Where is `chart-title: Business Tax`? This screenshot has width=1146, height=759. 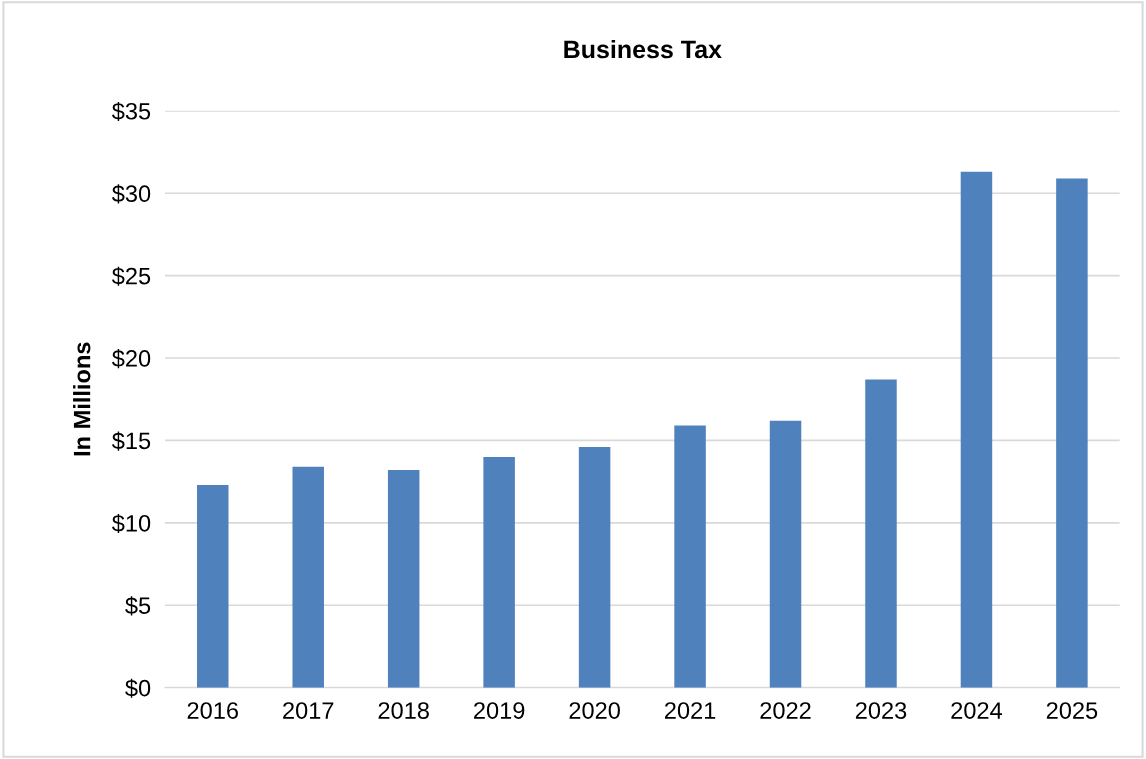 chart-title: Business Tax is located at coordinates (643, 49).